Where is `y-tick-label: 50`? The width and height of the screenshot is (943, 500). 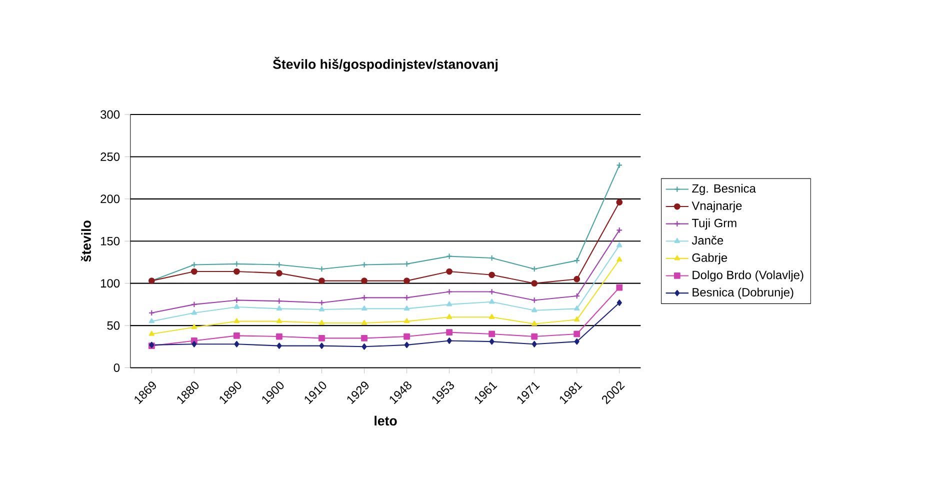
y-tick-label: 50 is located at coordinates (113, 325).